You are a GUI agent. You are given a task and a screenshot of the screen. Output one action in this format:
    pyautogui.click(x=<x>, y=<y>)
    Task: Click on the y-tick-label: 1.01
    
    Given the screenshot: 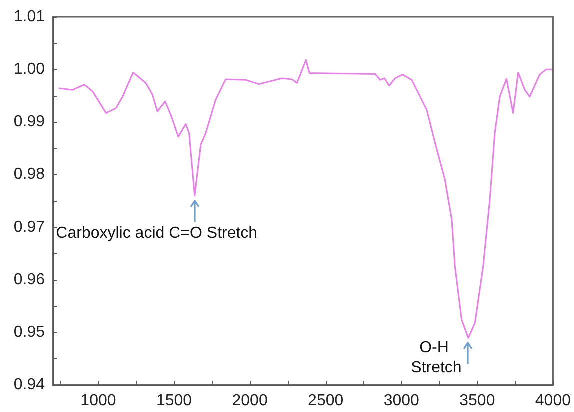 What is the action you would take?
    pyautogui.click(x=30, y=17)
    